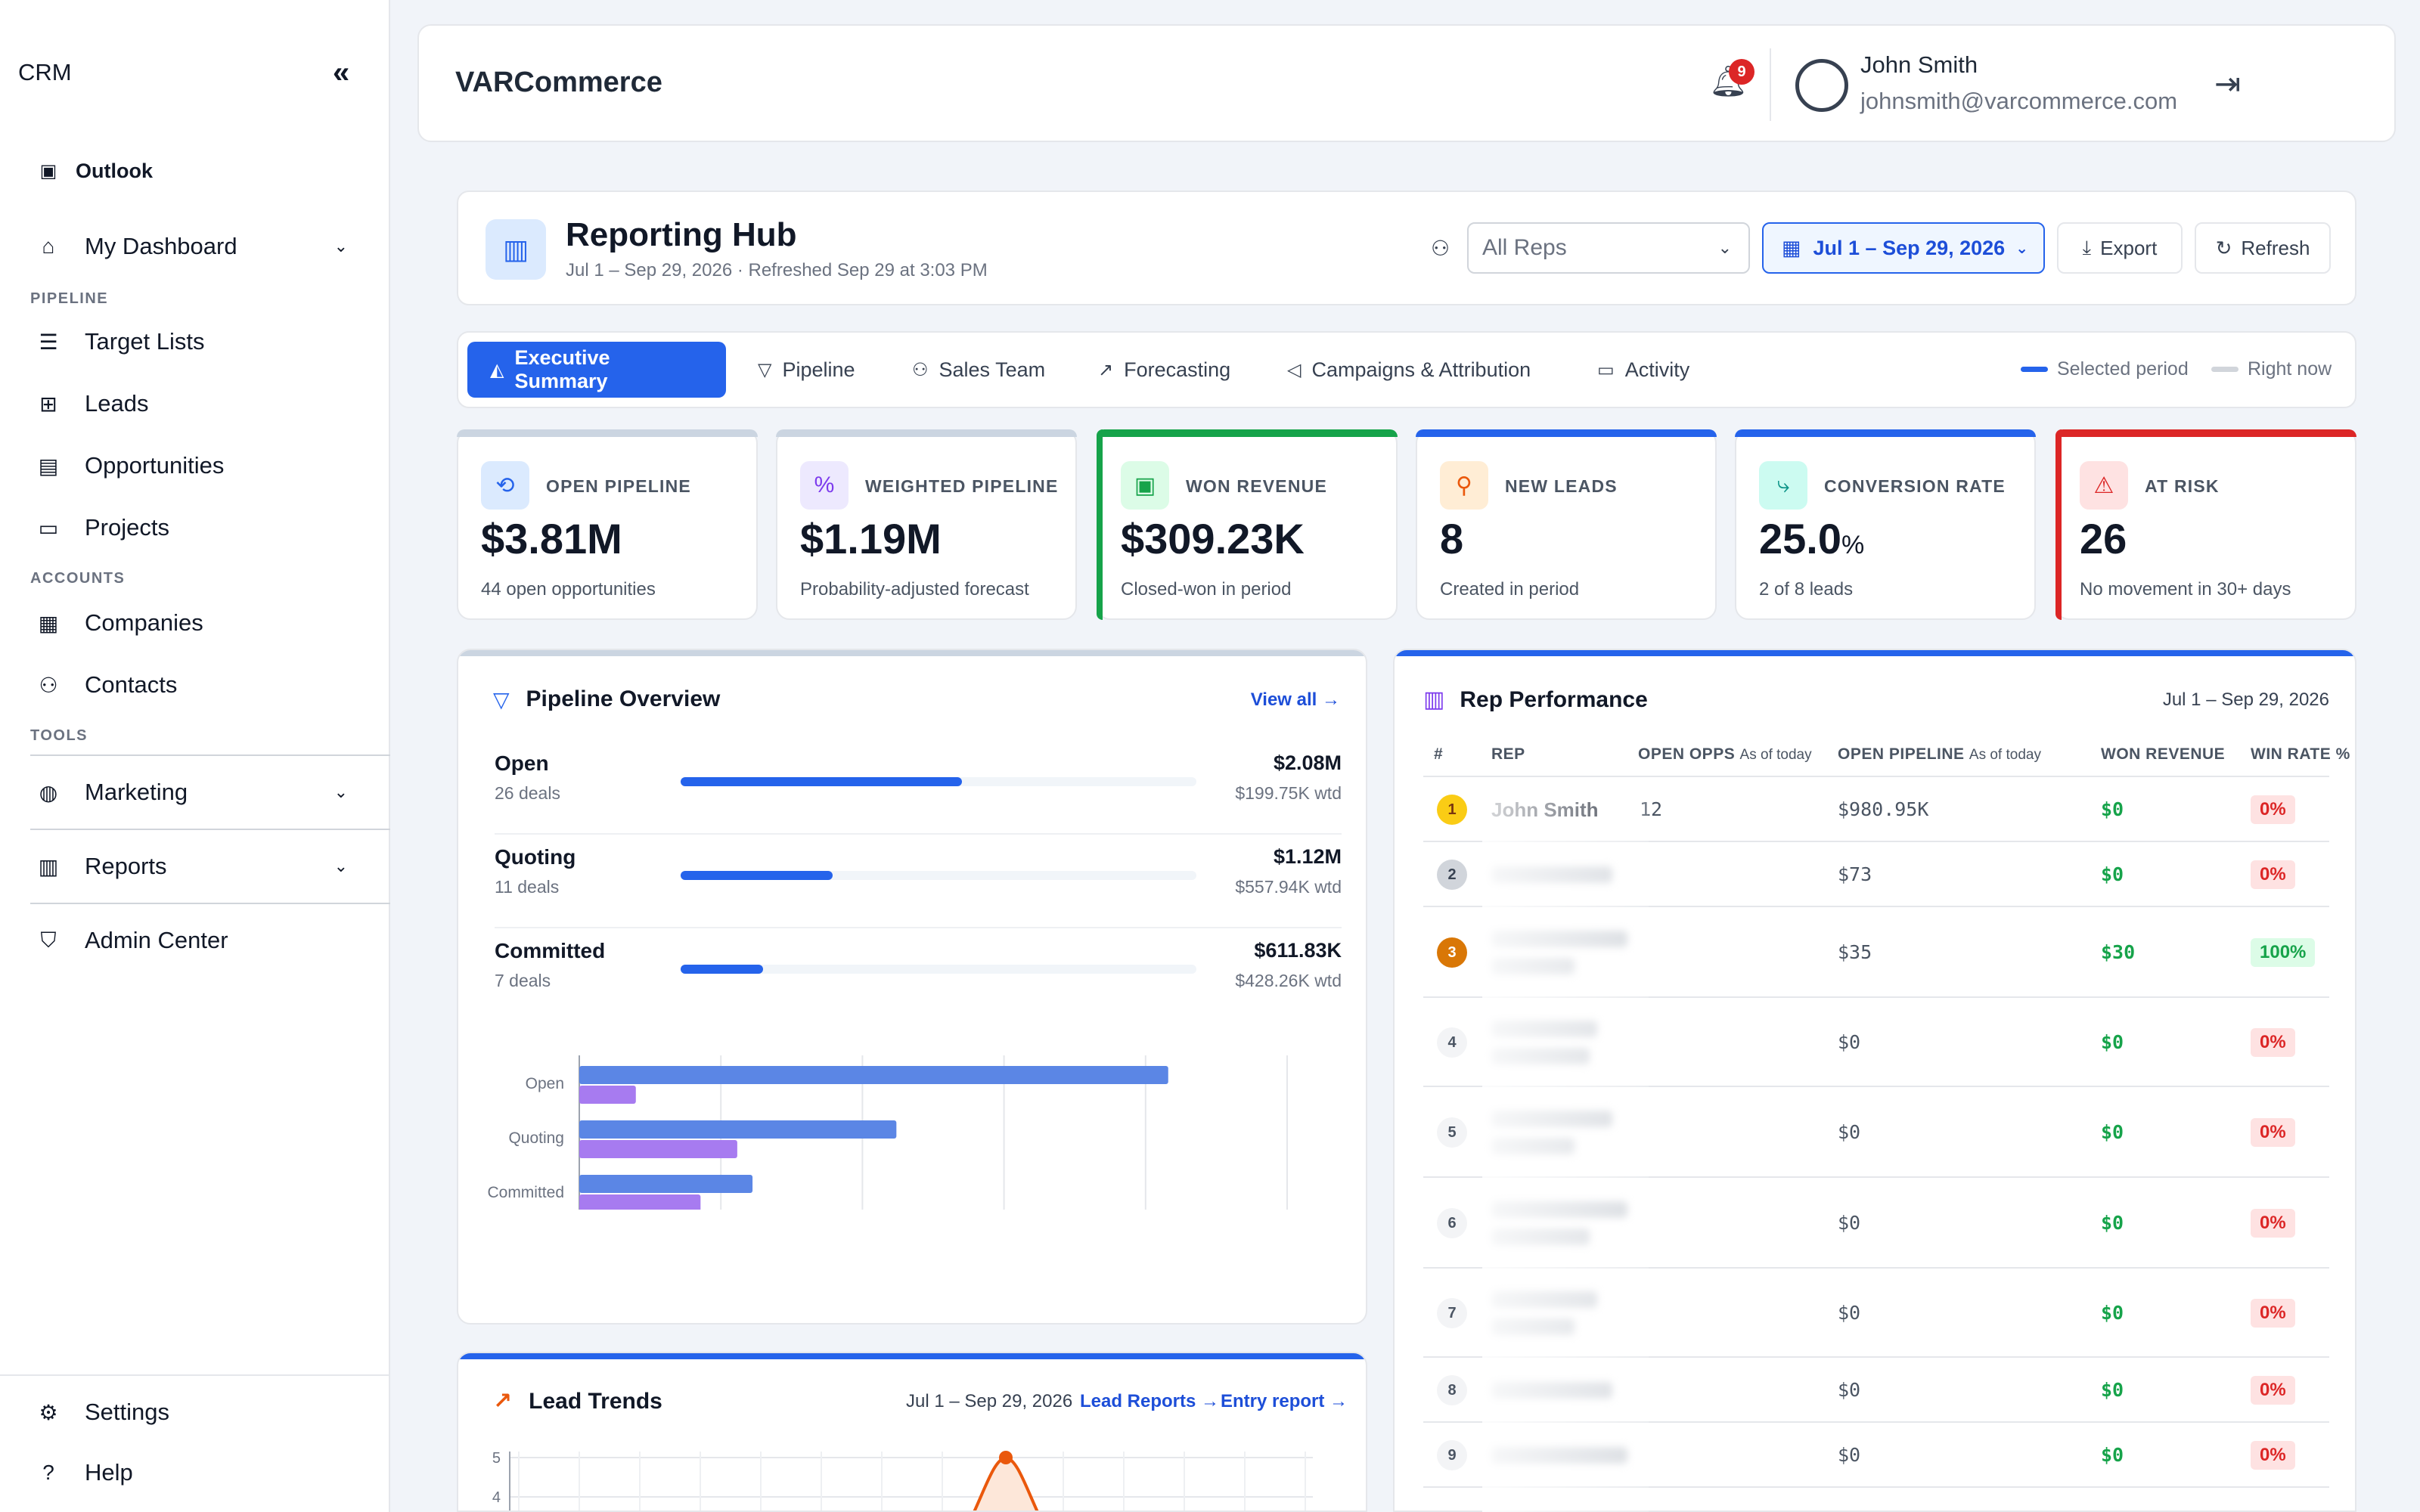 Image resolution: width=2420 pixels, height=1512 pixels. I want to click on col-header-label: OPEN PIPELINE, so click(1901, 754).